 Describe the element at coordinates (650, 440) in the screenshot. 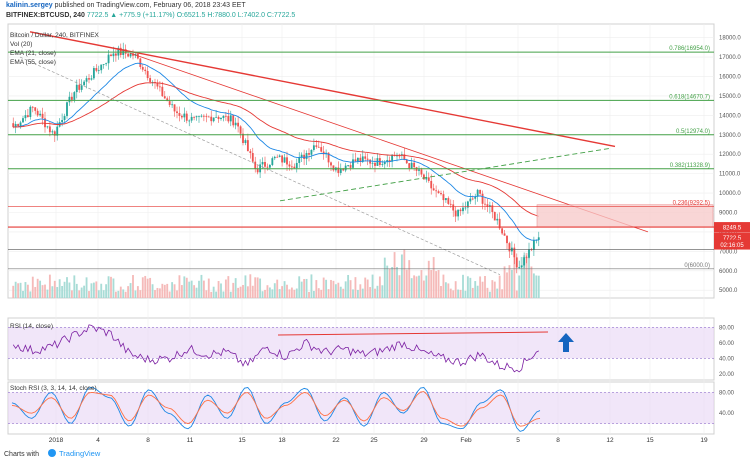

I see `x-tick-label: 15` at that location.